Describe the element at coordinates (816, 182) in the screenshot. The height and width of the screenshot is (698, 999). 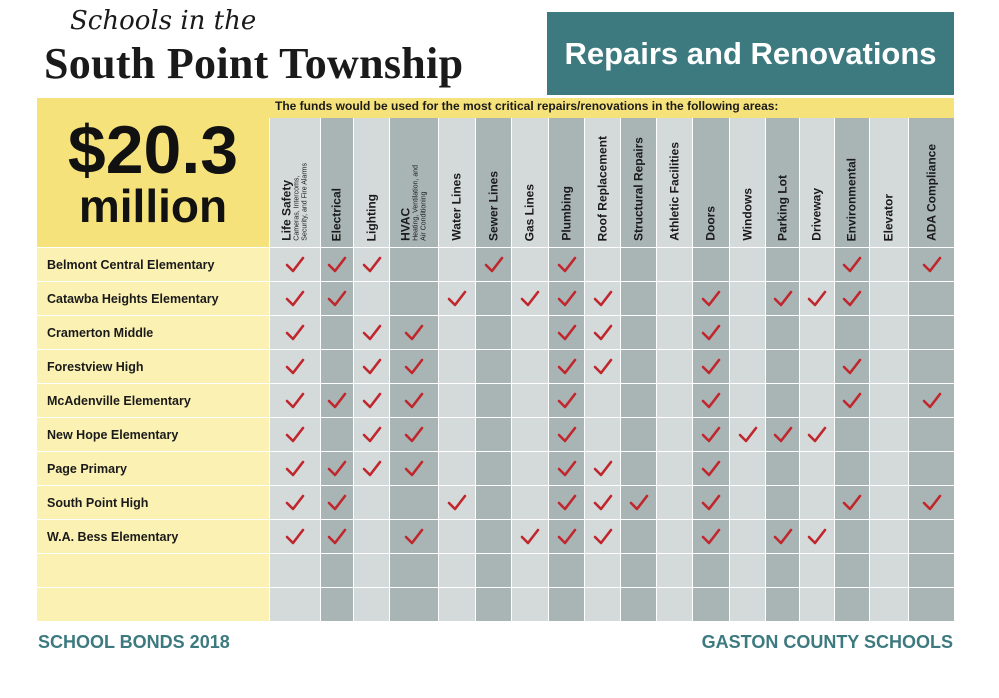
I see `column-header-driveway: Driveway` at that location.